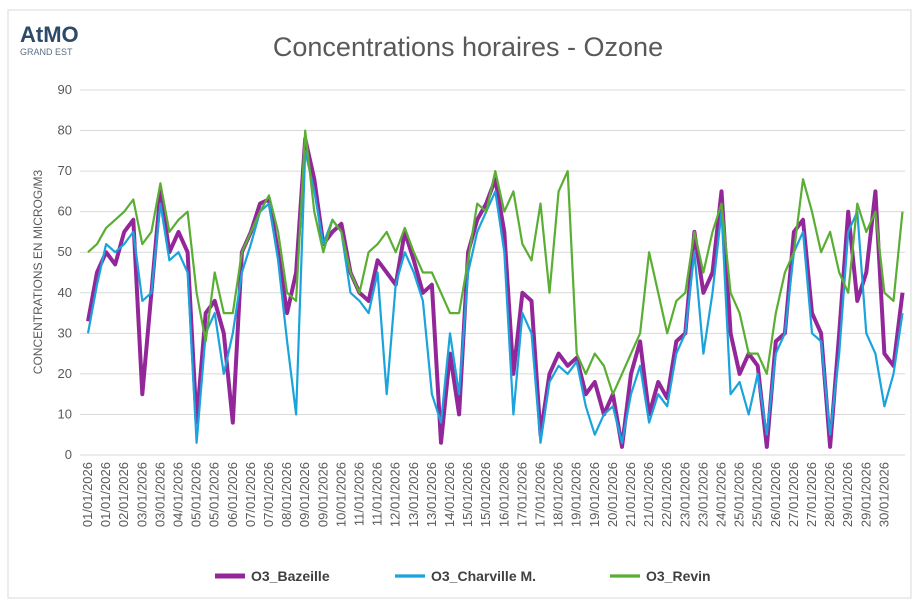 Image resolution: width=915 pixels, height=606 pixels. I want to click on x-tick-label: 04/01/2026, so click(178, 494).